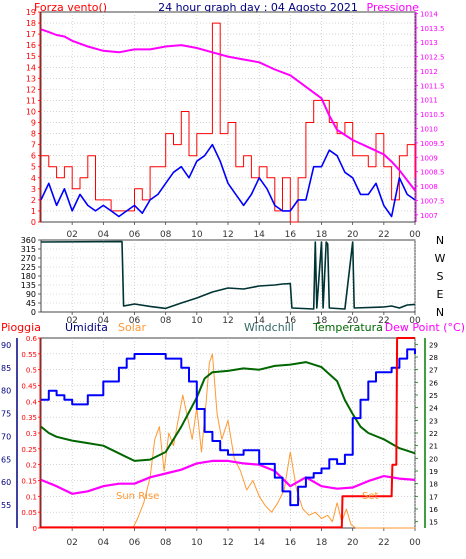 This screenshot has height=559, width=466. What do you see at coordinates (433, 358) in the screenshot?
I see `temp-y-tick-label: 28` at bounding box center [433, 358].